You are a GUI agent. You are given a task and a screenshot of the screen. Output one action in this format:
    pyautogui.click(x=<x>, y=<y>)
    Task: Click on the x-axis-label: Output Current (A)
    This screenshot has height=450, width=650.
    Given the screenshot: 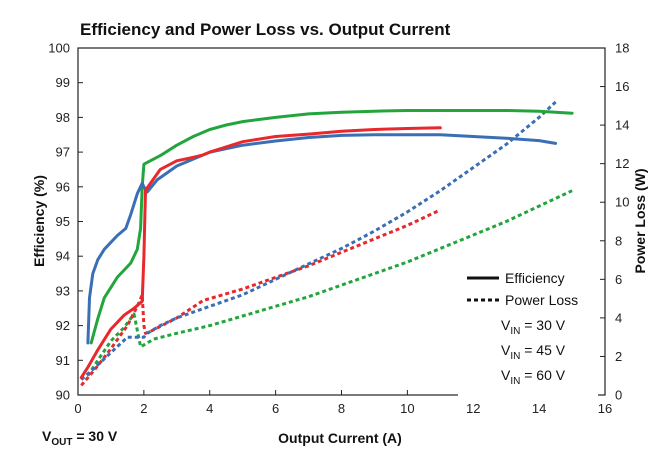 What is the action you would take?
    pyautogui.click(x=340, y=438)
    